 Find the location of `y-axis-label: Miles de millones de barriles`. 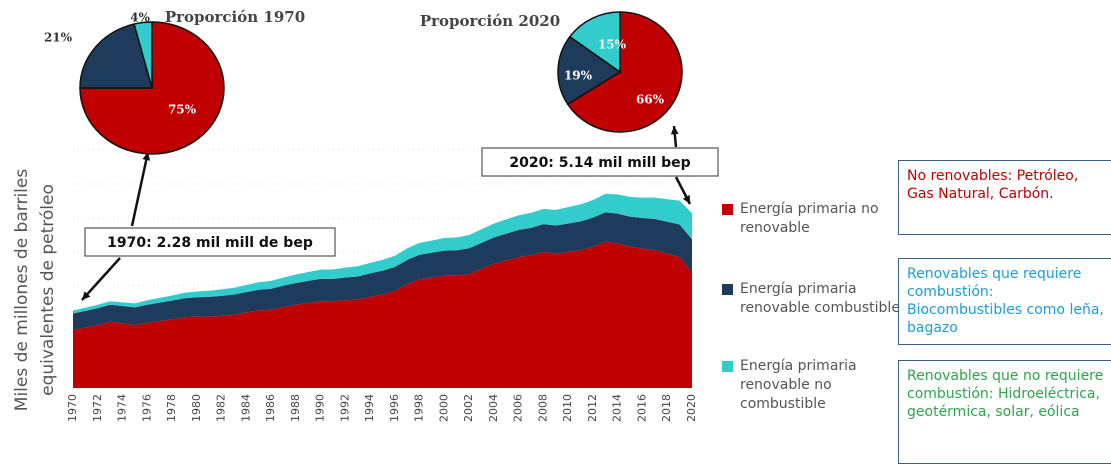

y-axis-label: Miles de millones de barriles is located at coordinates (22, 290).